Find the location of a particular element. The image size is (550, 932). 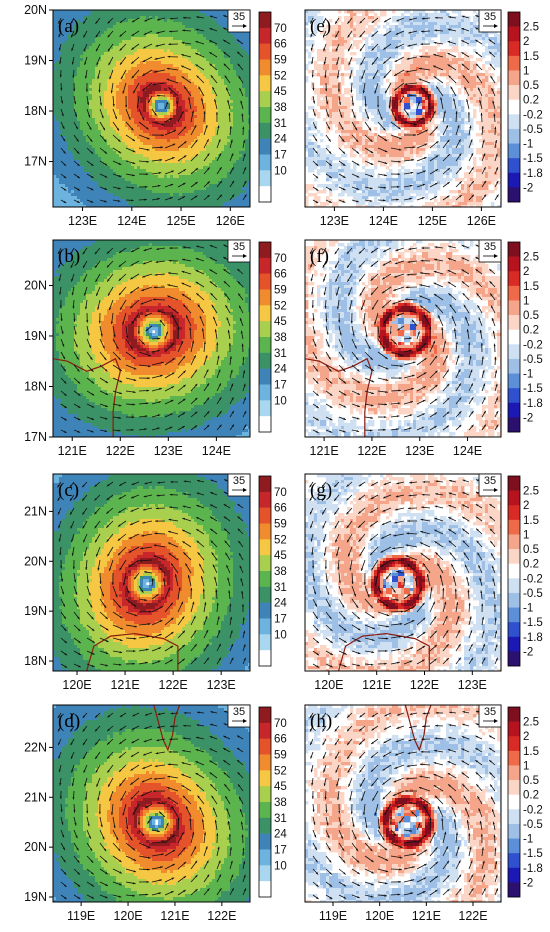

colorbar-label: -1.8 is located at coordinates (533, 174).